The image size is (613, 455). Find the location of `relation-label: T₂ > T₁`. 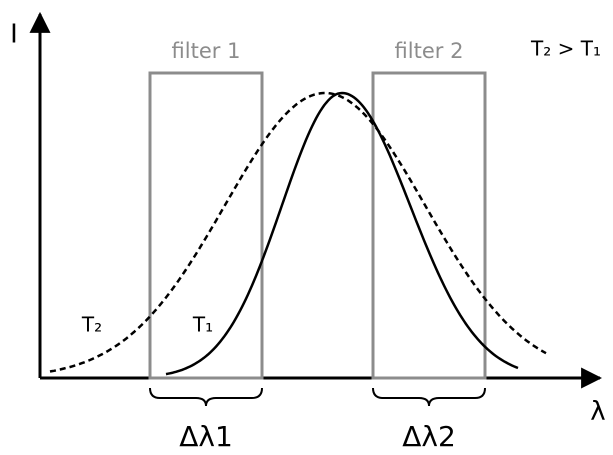

relation-label: T₂ > T₁ is located at coordinates (565, 49).